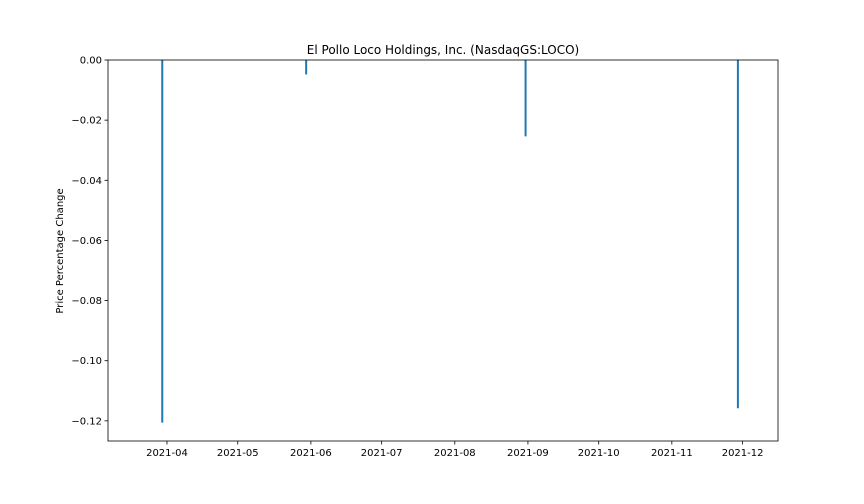  Describe the element at coordinates (167, 453) in the screenshot. I see `x-tick-label-0: 2021-04` at that location.